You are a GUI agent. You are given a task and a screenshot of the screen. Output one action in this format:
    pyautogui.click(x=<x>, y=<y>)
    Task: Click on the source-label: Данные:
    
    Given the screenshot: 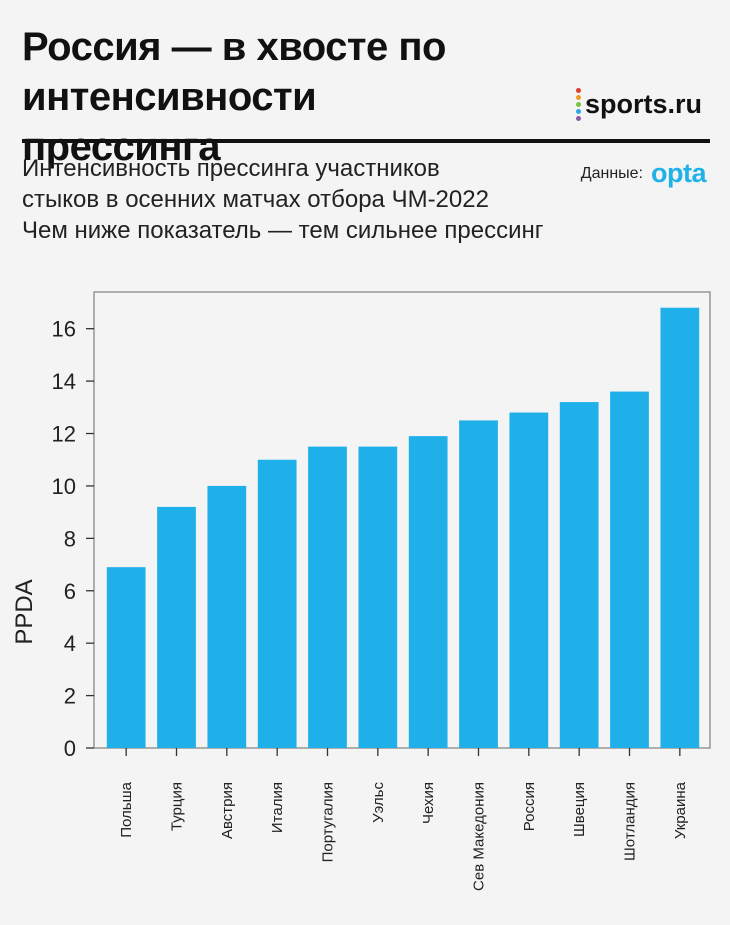 What is the action you would take?
    pyautogui.click(x=611, y=173)
    